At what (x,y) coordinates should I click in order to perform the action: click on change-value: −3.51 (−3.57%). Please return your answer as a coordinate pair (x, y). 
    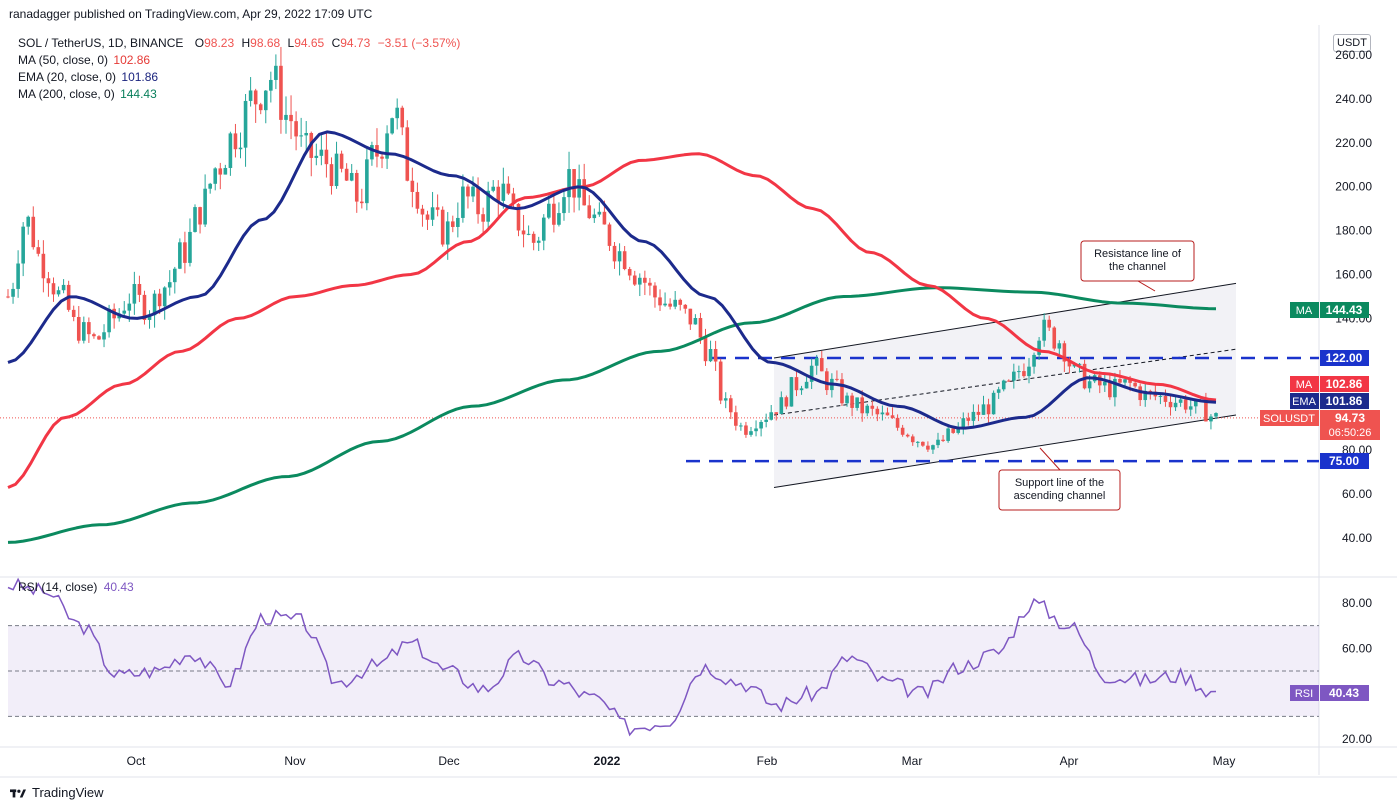
    Looking at the image, I should click on (419, 43).